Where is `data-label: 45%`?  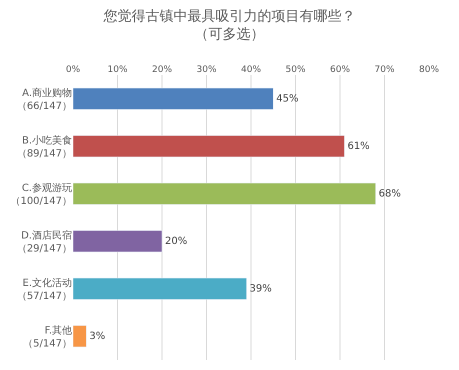
data-label: 45% is located at coordinates (287, 98).